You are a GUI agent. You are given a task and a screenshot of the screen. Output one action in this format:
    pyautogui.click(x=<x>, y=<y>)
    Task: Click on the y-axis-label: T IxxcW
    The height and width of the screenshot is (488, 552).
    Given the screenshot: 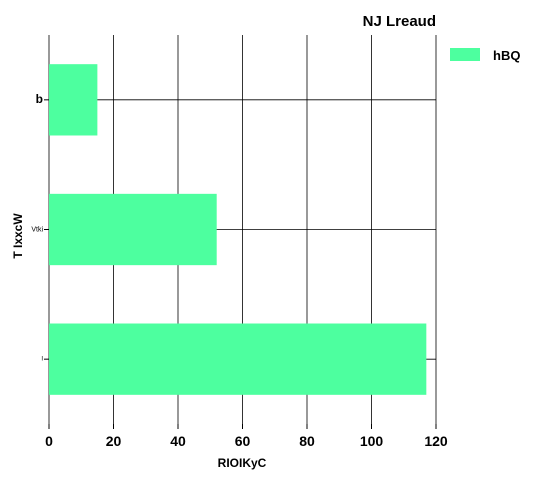 What is the action you would take?
    pyautogui.click(x=18, y=236)
    